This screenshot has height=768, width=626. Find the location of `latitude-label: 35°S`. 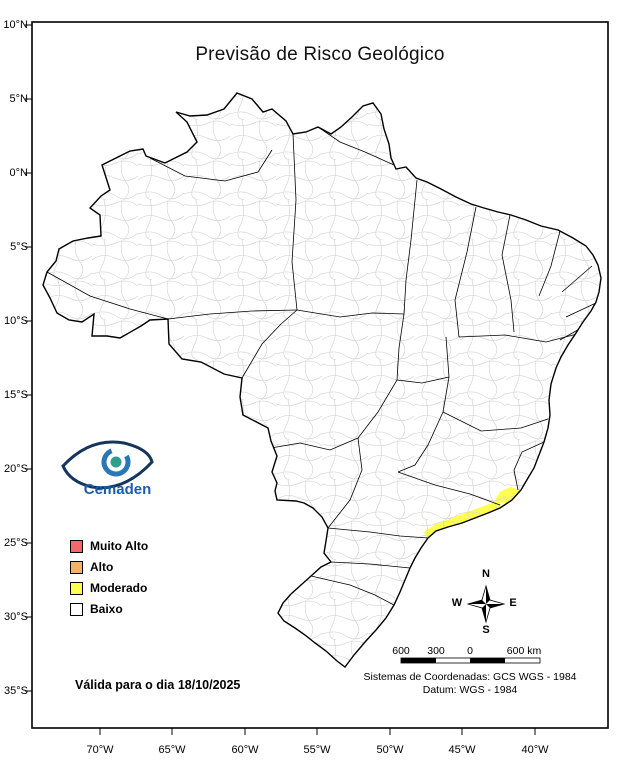

latitude-label: 35°S is located at coordinates (16, 691).